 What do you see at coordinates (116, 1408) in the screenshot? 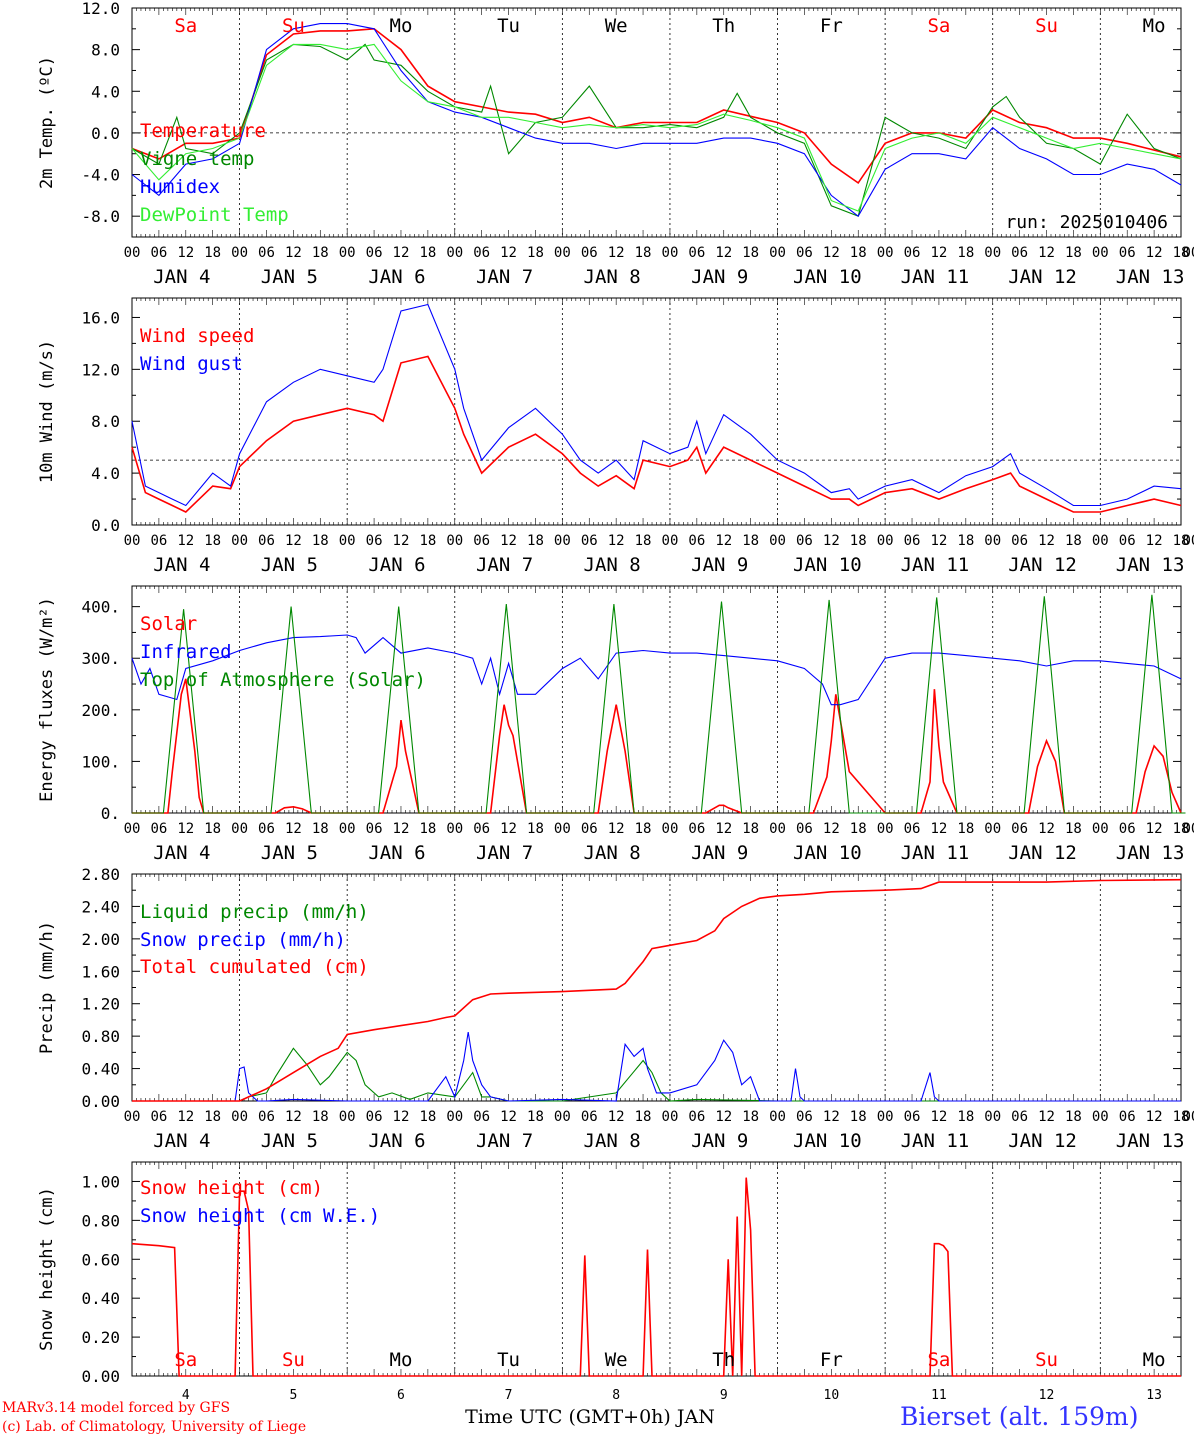
I see `footer-model-line: MARv3.14 model forced by GFS` at bounding box center [116, 1408].